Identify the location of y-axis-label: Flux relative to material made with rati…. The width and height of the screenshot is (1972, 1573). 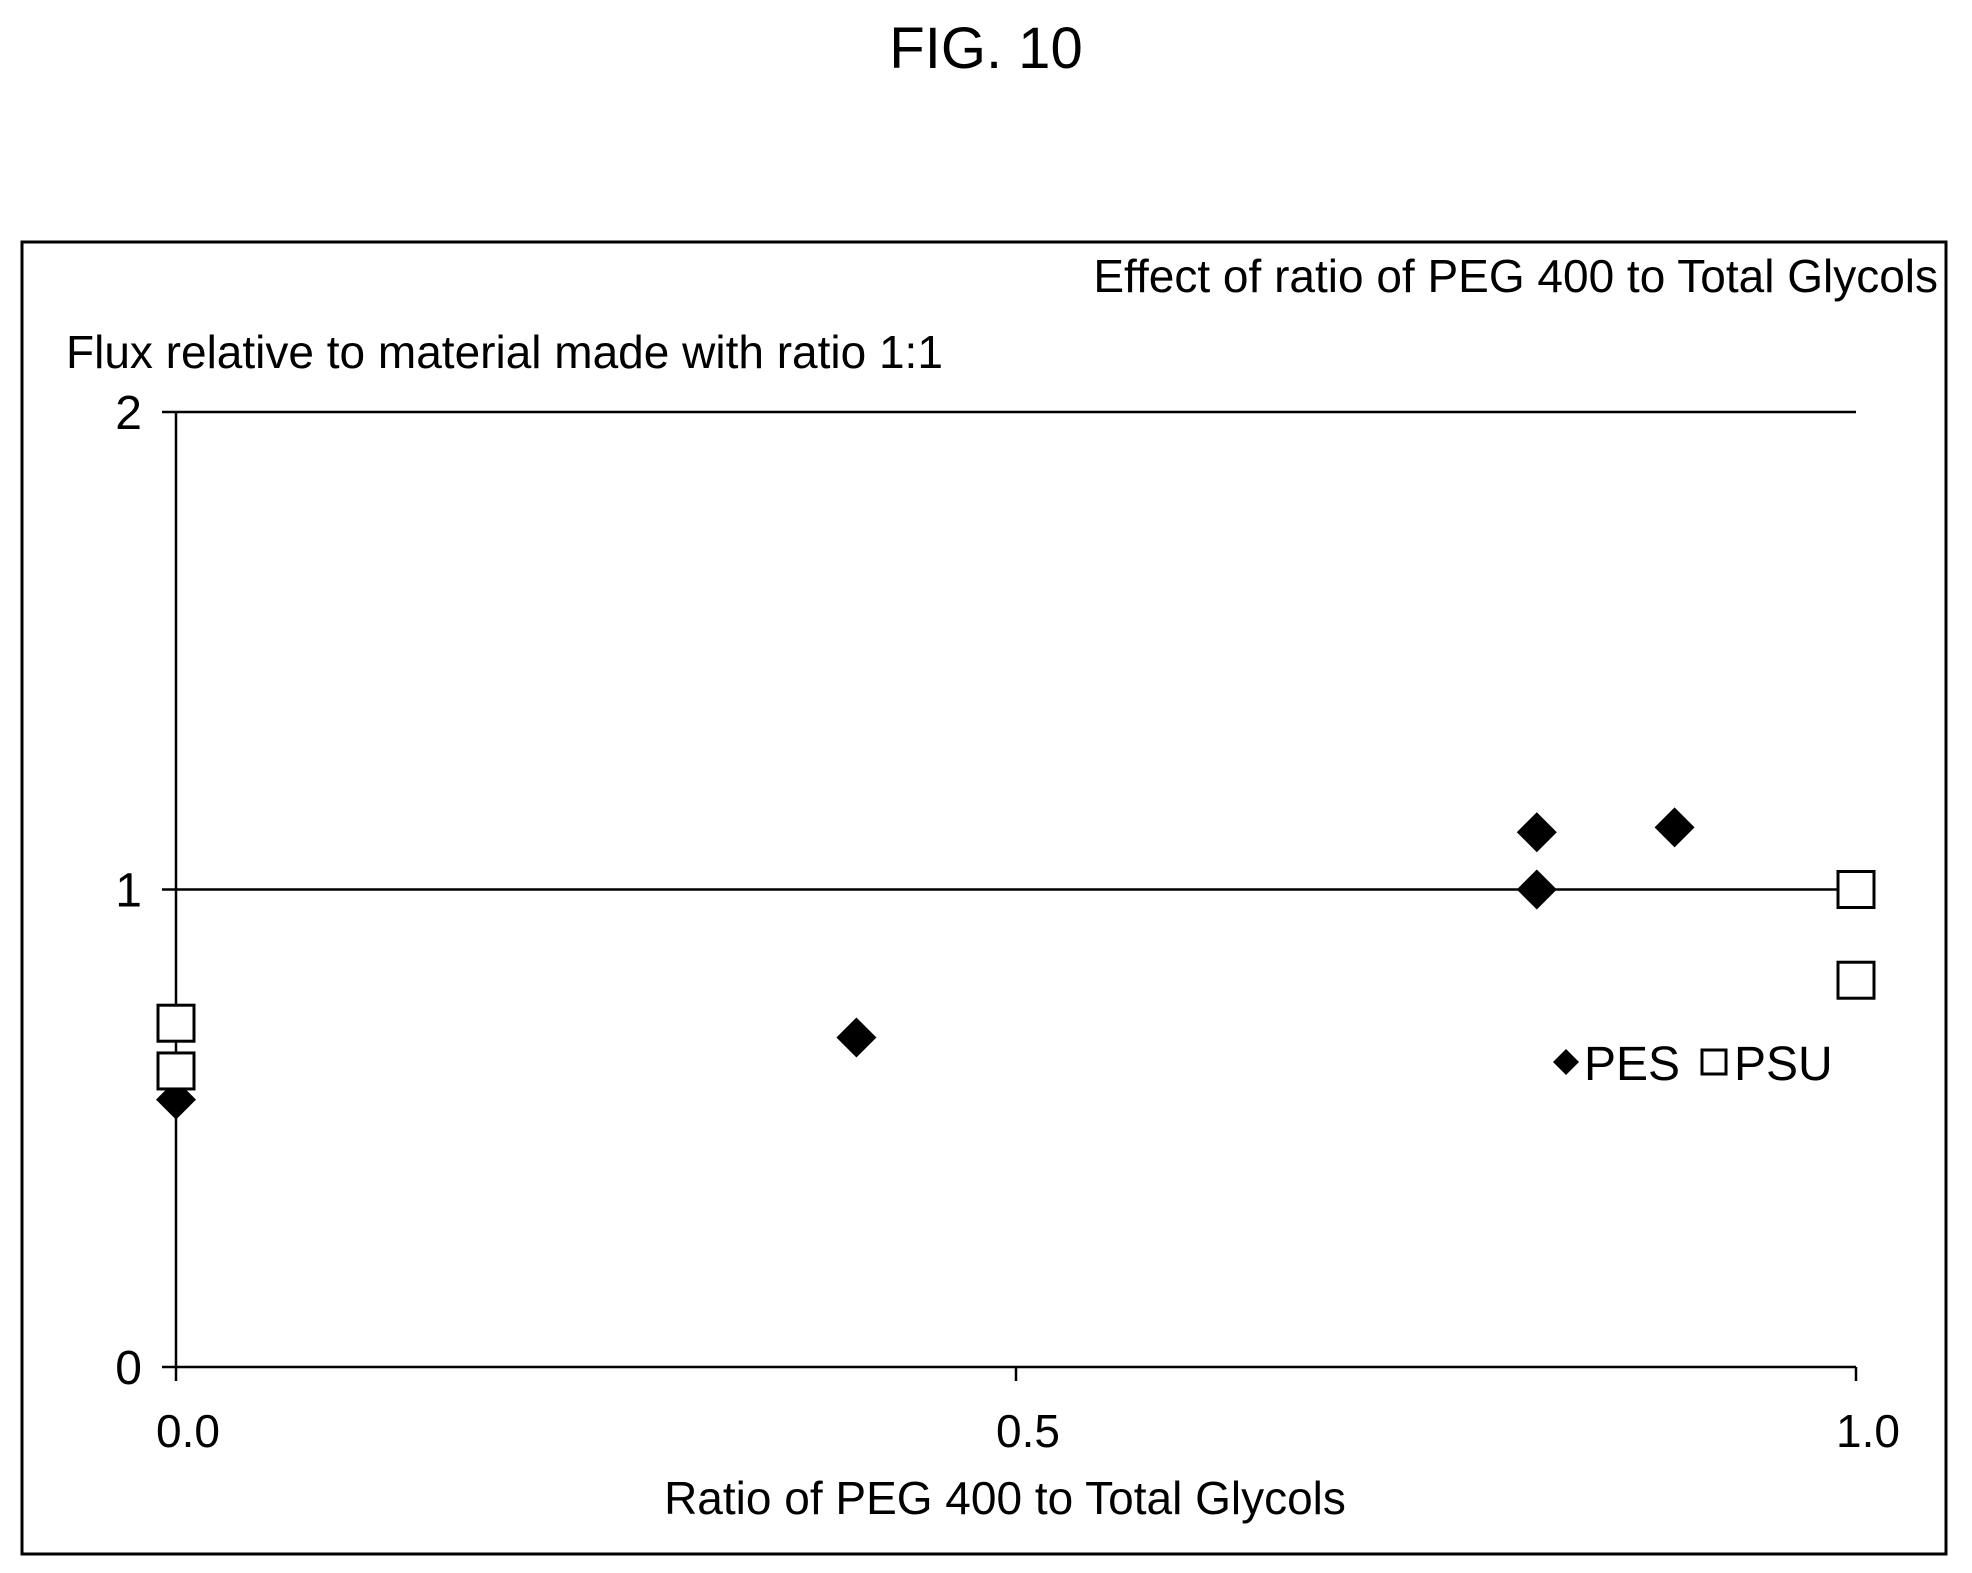
(504, 352).